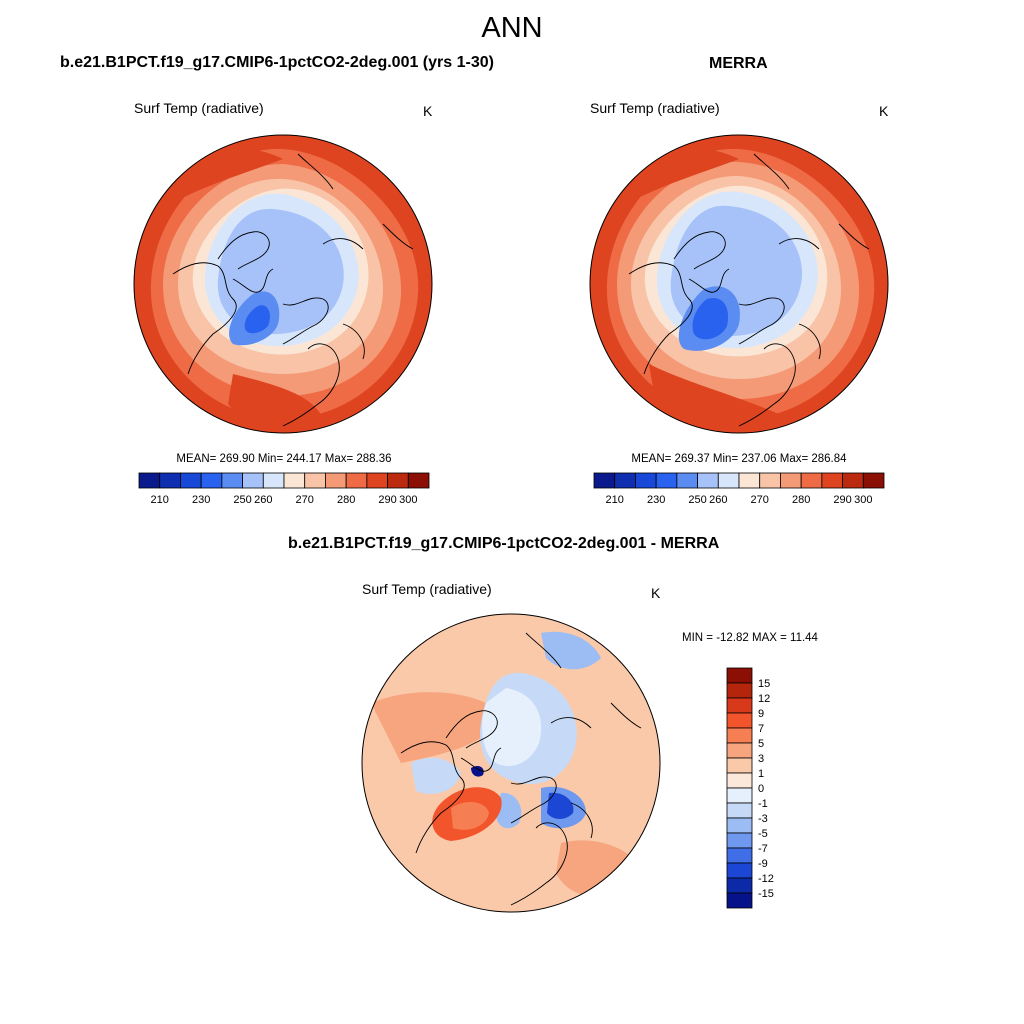 This screenshot has height=1024, width=1024. I want to click on panel-2-variable-label: Surf Temp (radiative), so click(655, 108).